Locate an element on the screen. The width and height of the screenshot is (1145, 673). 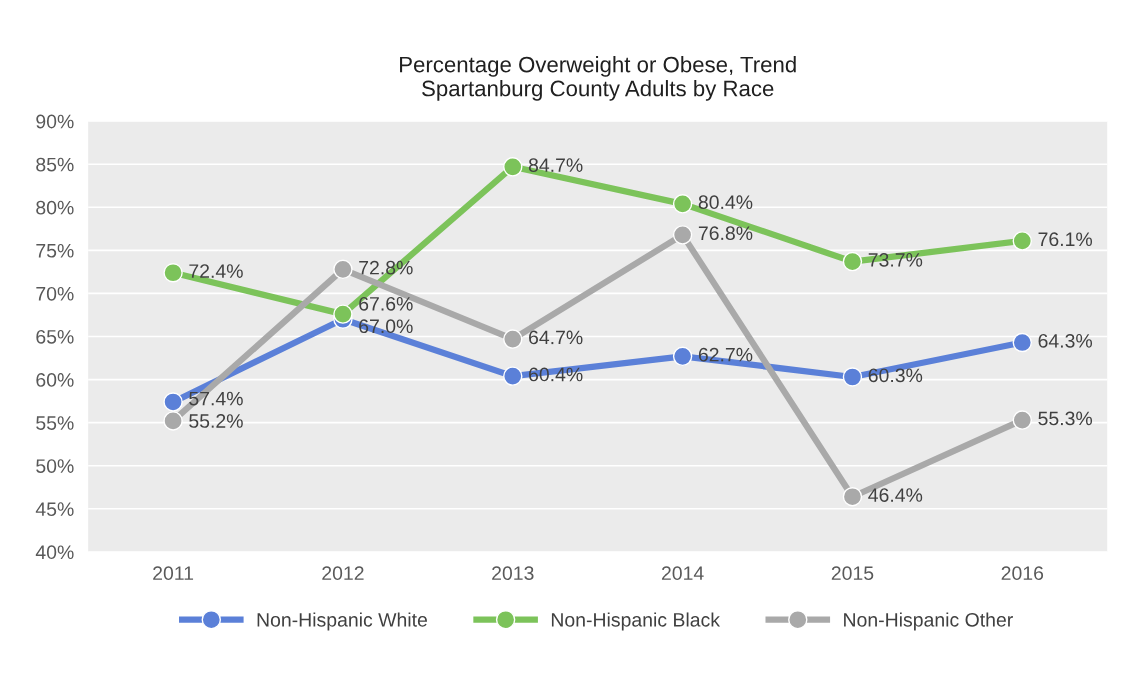
data-label: 62.7% is located at coordinates (725, 354).